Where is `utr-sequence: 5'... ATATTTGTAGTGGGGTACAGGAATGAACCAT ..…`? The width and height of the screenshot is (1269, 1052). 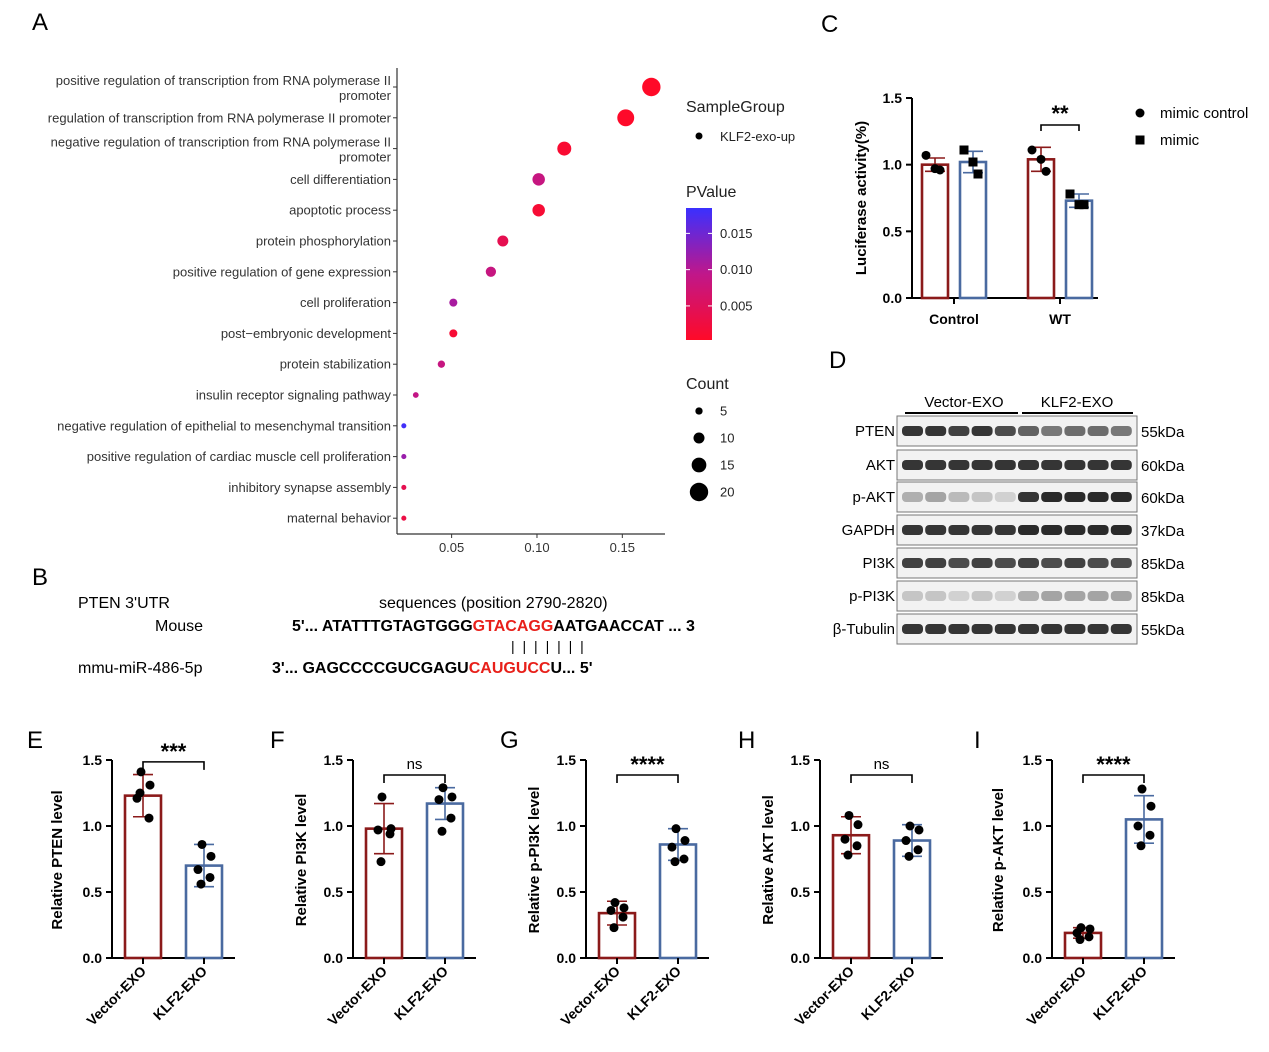
utr-sequence: 5'... ATATTTGTAGTGGGGTACAGGAATGAACCAT ..… is located at coordinates (493, 626).